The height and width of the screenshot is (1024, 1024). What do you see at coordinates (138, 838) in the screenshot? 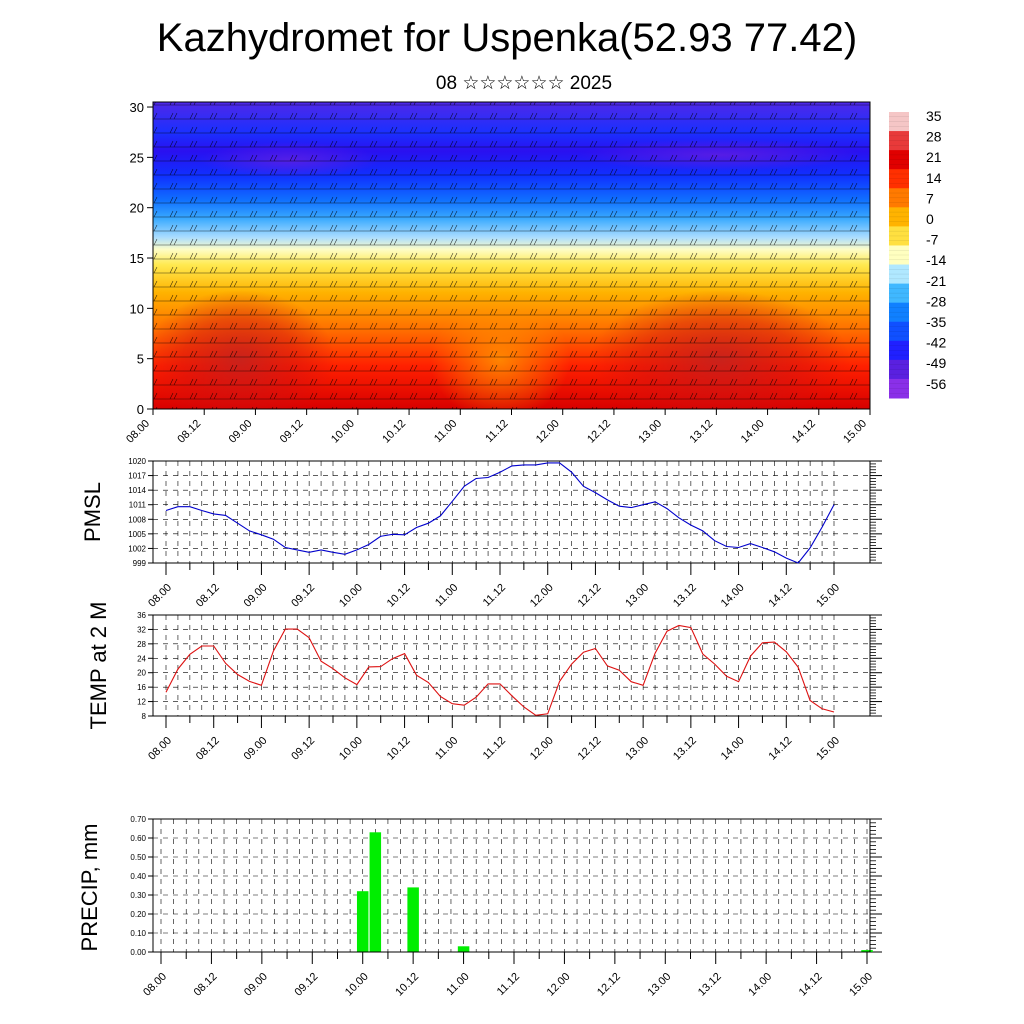
I see `y-tick-label: 0.60` at bounding box center [138, 838].